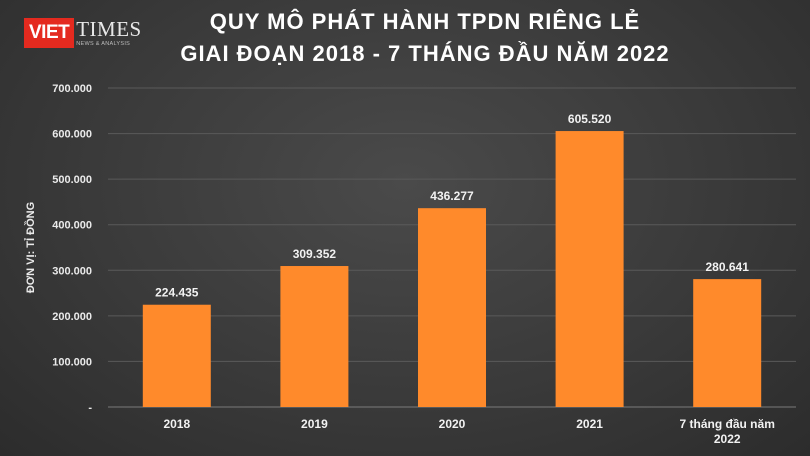 Image resolution: width=810 pixels, height=456 pixels. I want to click on logo-brand: VIET, so click(49, 33).